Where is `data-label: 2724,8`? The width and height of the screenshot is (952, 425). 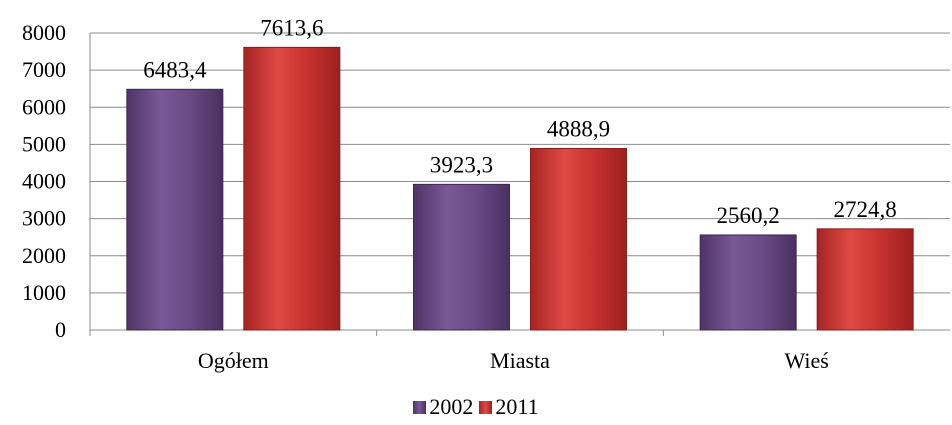
data-label: 2724,8 is located at coordinates (865, 209).